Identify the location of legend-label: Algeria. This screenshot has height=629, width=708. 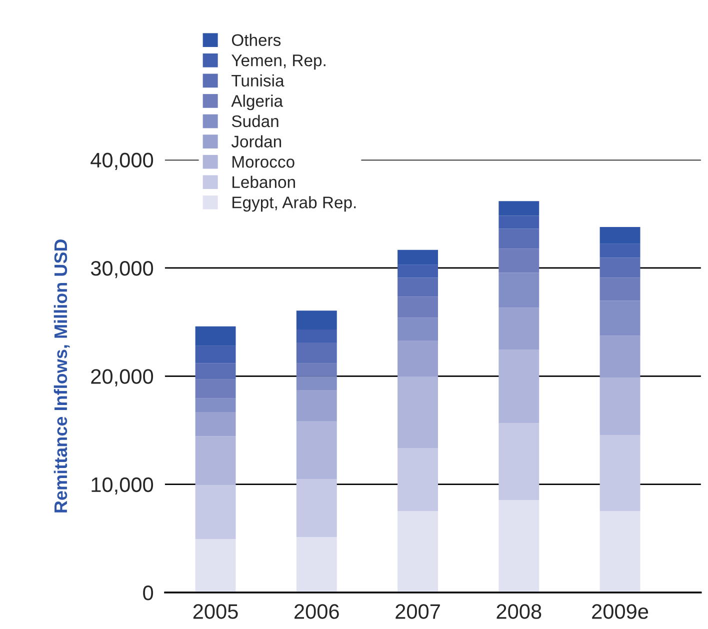
(257, 102).